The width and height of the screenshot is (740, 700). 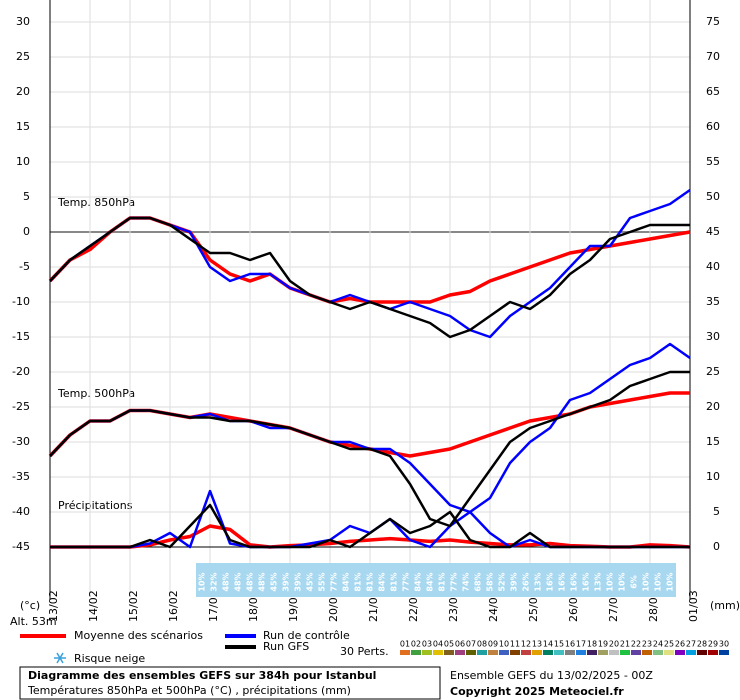 What do you see at coordinates (478, 581) in the screenshot?
I see `snow-risk-label: 68%` at bounding box center [478, 581].